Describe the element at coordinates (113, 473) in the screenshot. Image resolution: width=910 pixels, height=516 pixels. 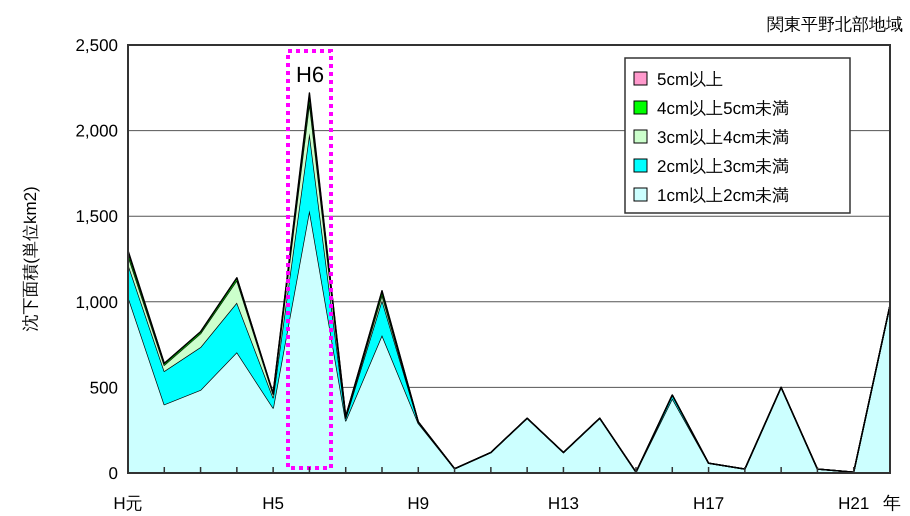
I see `y-tick-label: 0` at that location.